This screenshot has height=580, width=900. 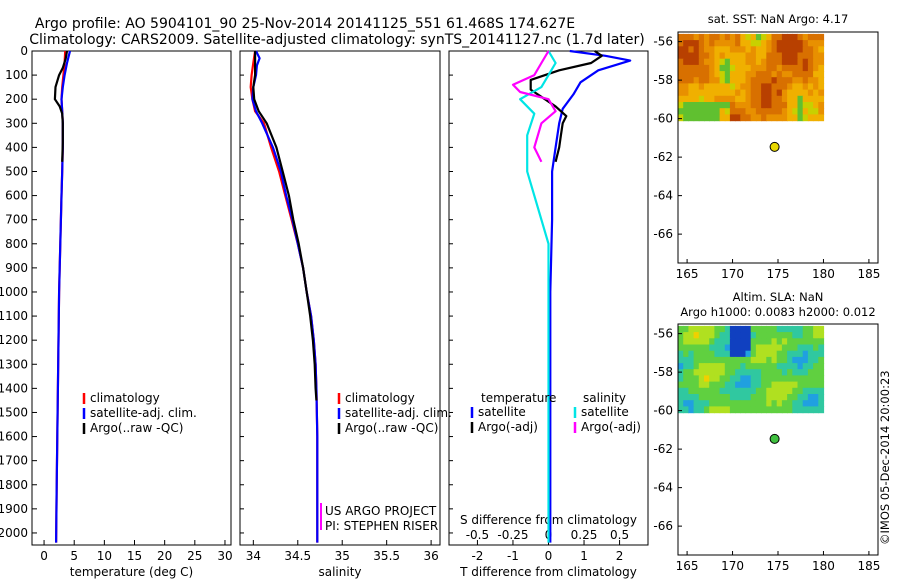 What do you see at coordinates (14, 412) in the screenshot?
I see `depth-ytick-label: 1500` at bounding box center [14, 412].